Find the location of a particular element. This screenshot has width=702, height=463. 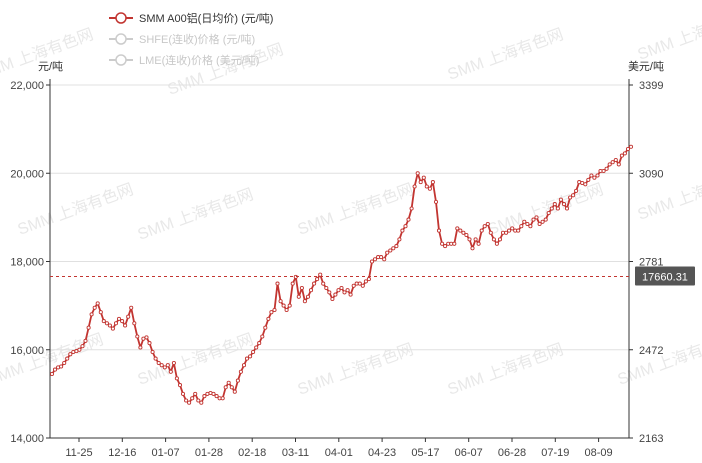

x-tick-label: 01-28 is located at coordinates (209, 453).